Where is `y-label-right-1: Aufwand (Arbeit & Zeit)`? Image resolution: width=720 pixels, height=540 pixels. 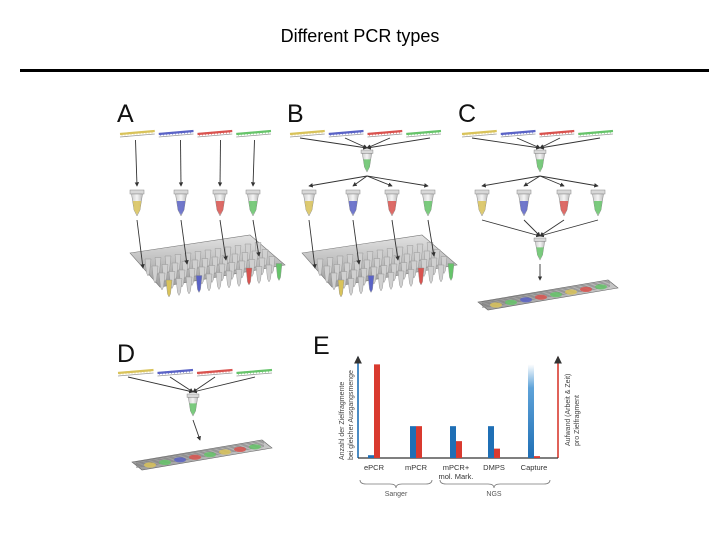 y-label-right-1: Aufwand (Arbeit & Zeit) is located at coordinates (568, 410).